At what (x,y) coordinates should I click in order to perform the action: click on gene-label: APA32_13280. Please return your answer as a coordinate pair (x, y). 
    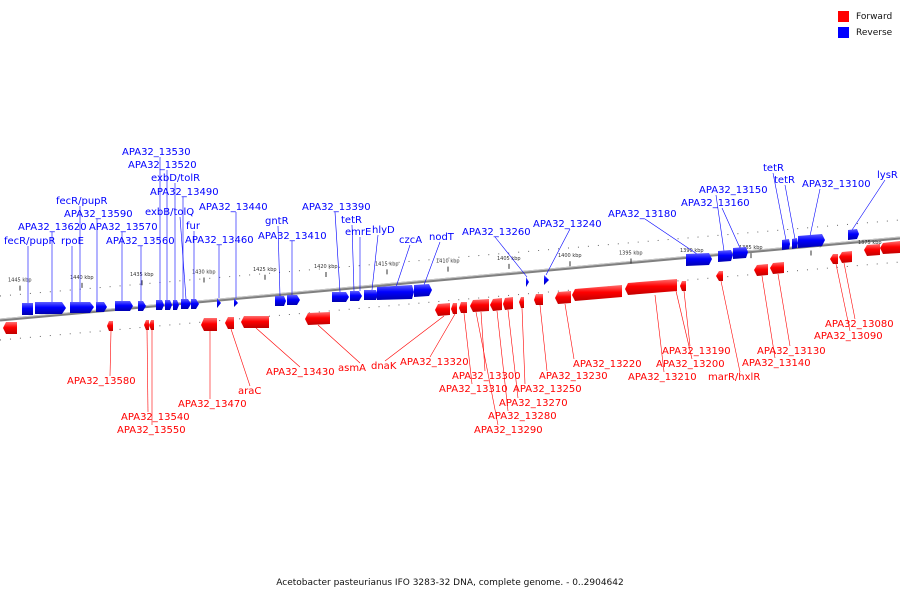
    Looking at the image, I should click on (522, 416).